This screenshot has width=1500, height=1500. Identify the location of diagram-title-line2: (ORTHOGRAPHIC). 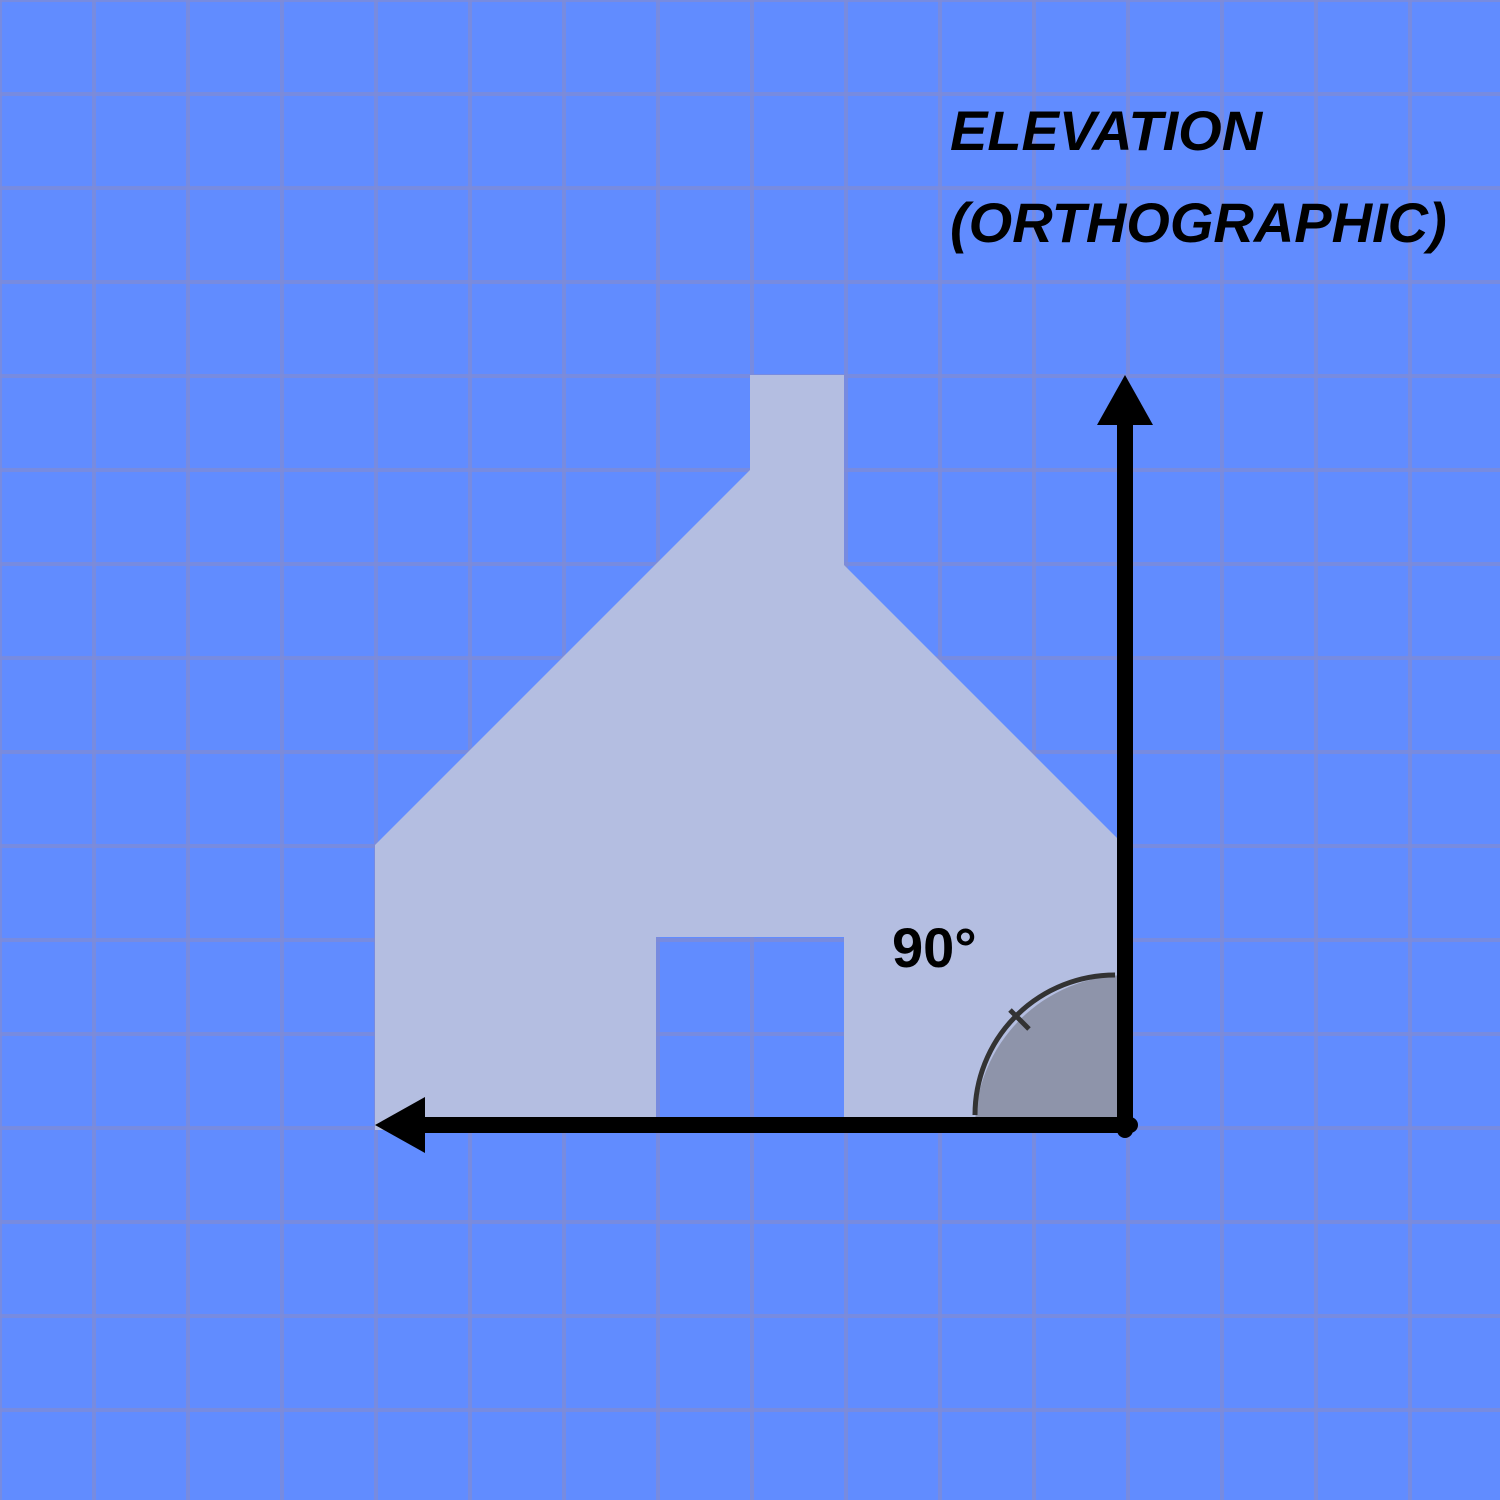
(1198, 222).